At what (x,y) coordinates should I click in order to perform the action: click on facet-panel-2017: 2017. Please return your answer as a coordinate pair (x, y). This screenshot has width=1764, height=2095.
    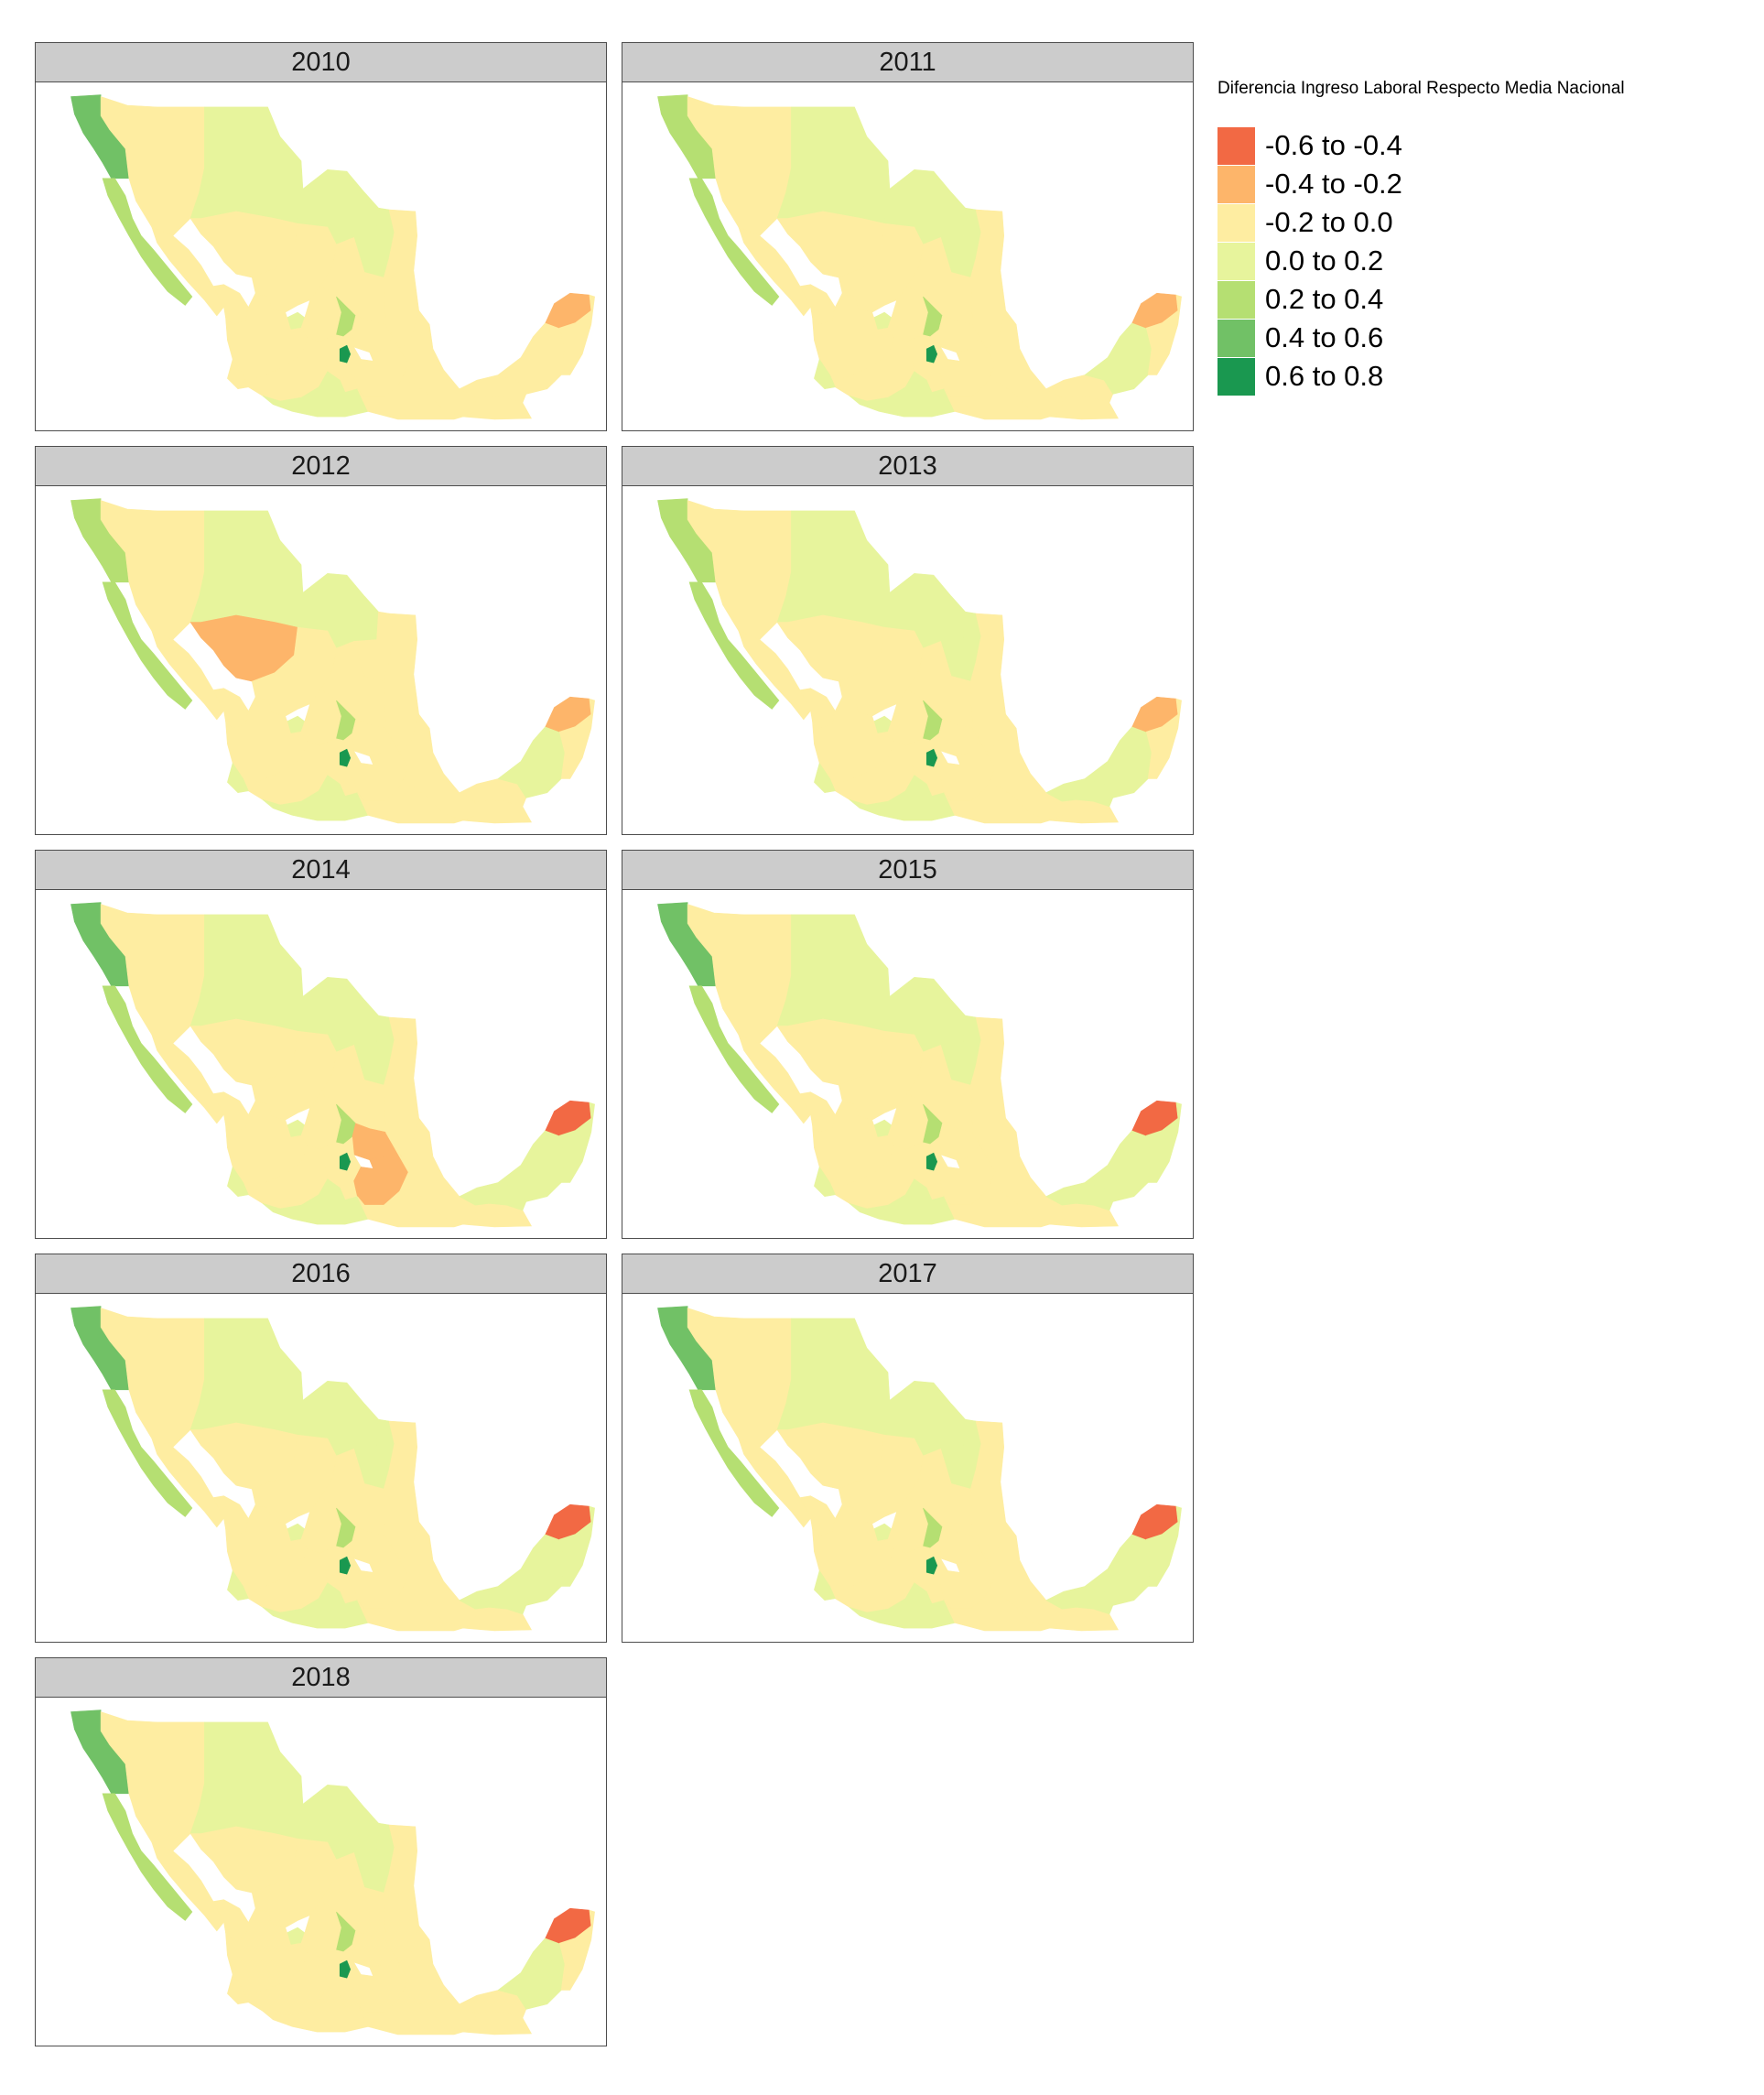
    Looking at the image, I should click on (908, 1448).